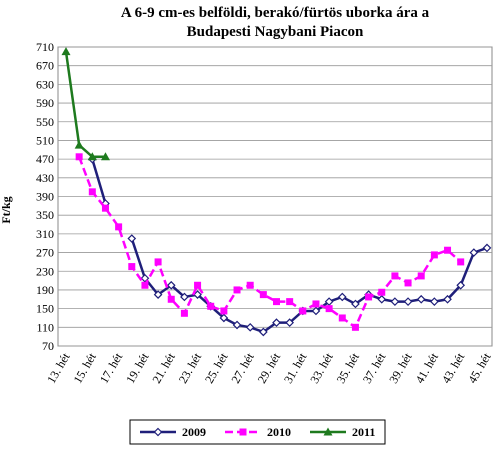 The width and height of the screenshot is (500, 449). What do you see at coordinates (216, 368) in the screenshot?
I see `x-tick-label: 25. hét` at bounding box center [216, 368].